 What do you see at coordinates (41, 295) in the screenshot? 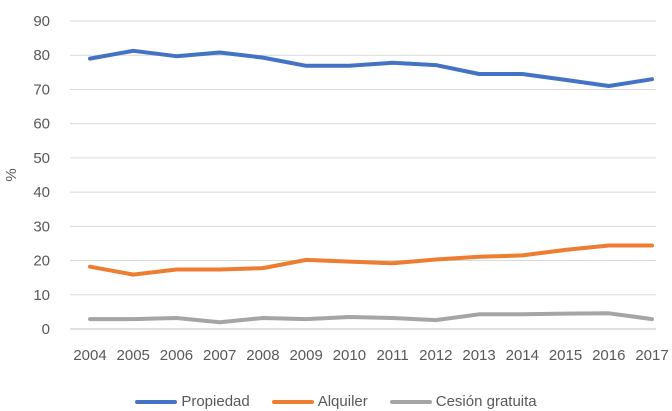
I see `y-tick-label: 10` at bounding box center [41, 295].